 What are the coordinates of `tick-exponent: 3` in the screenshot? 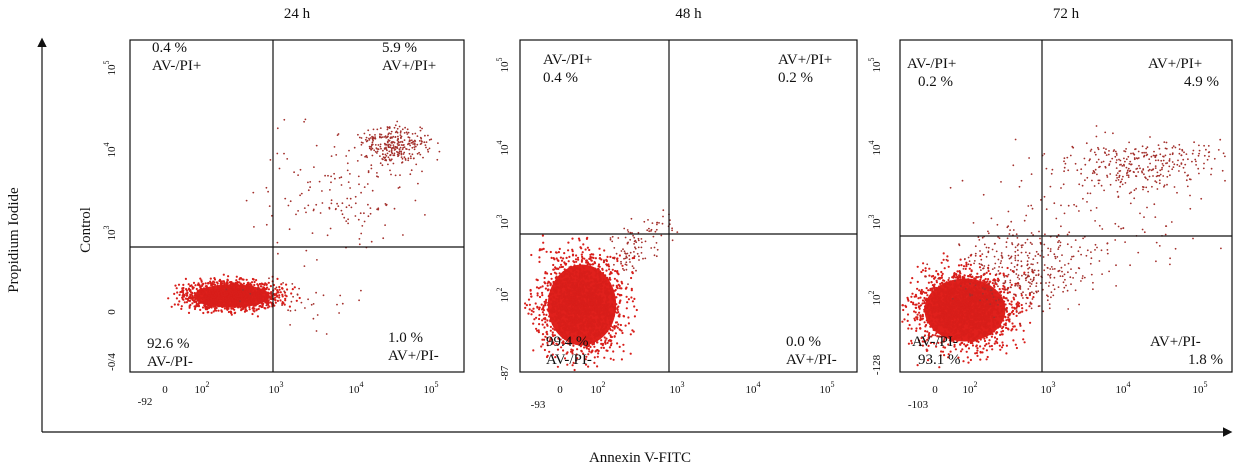 It's located at (106, 228).